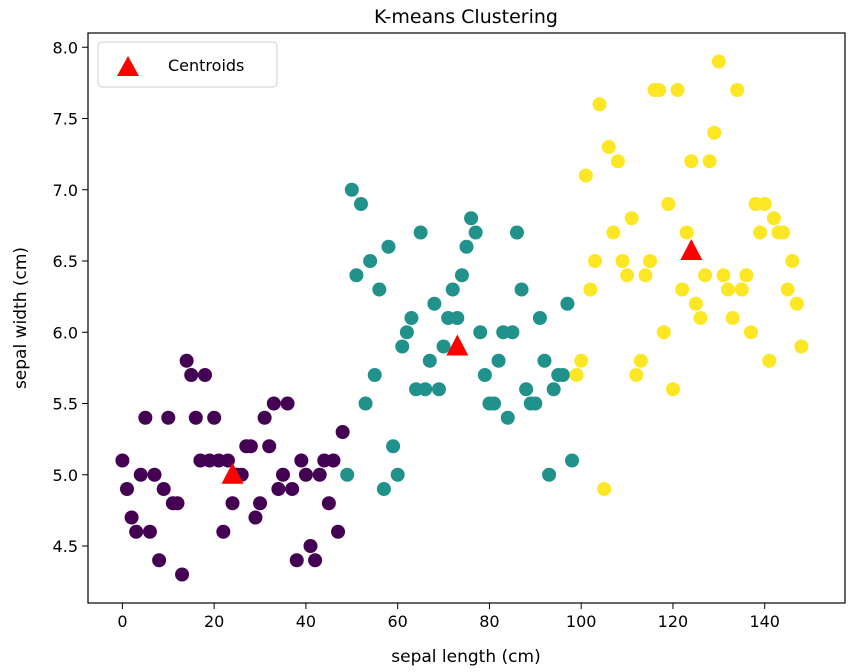 The image size is (851, 672). What do you see at coordinates (448, 617) in the screenshot?
I see `x-axis: 0 20 40 60 80 100 120 140` at bounding box center [448, 617].